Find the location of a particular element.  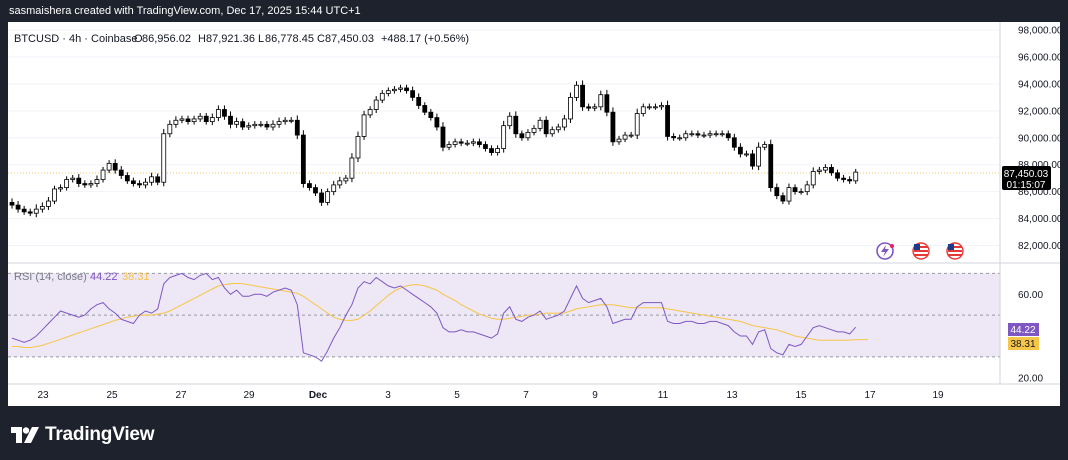

flash-event-icon is located at coordinates (885, 251).